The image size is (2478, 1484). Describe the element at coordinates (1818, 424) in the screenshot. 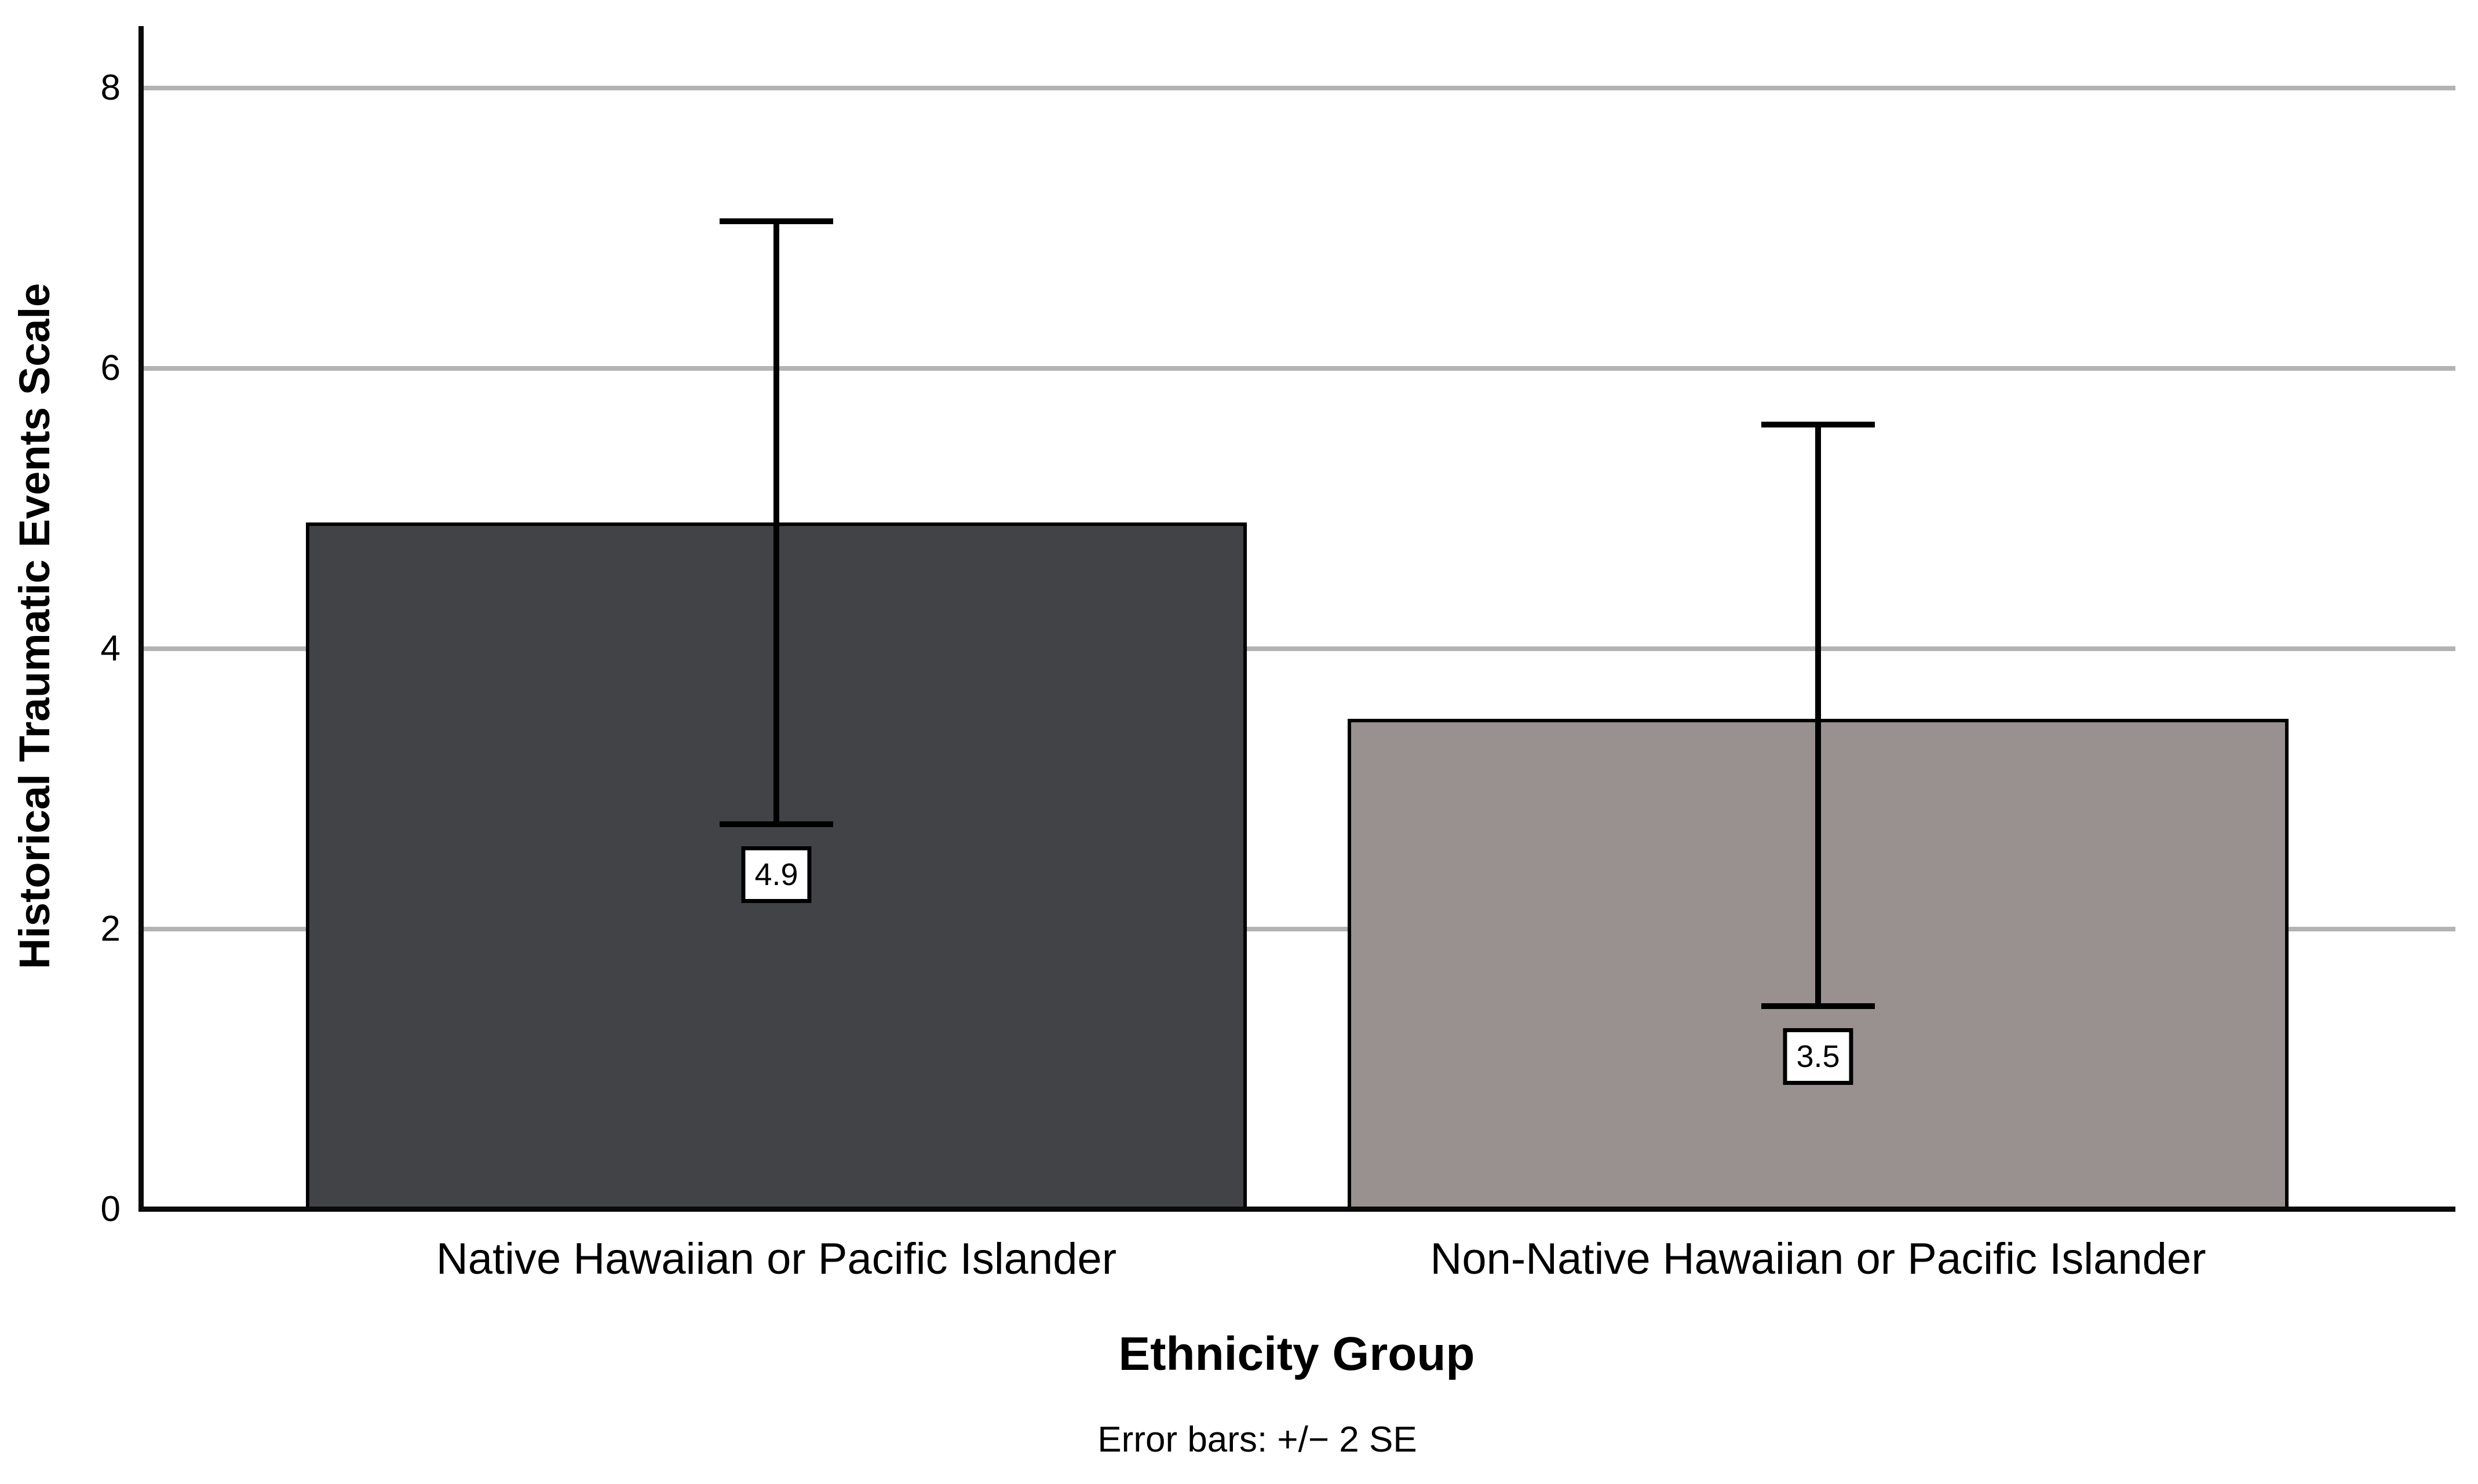

I see `error-bar-2-top-cap` at that location.